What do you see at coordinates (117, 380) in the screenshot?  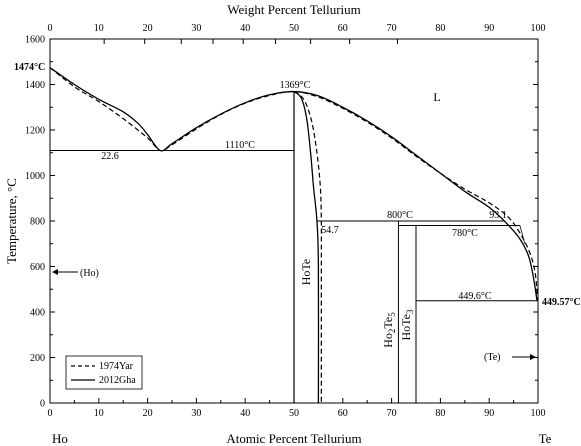 I see `legend-label-2012gha: 2012Gha` at bounding box center [117, 380].